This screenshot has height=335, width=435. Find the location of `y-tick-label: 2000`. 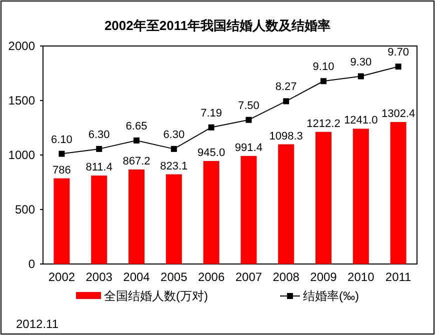

y-tick-label: 2000 is located at coordinates (22, 46).